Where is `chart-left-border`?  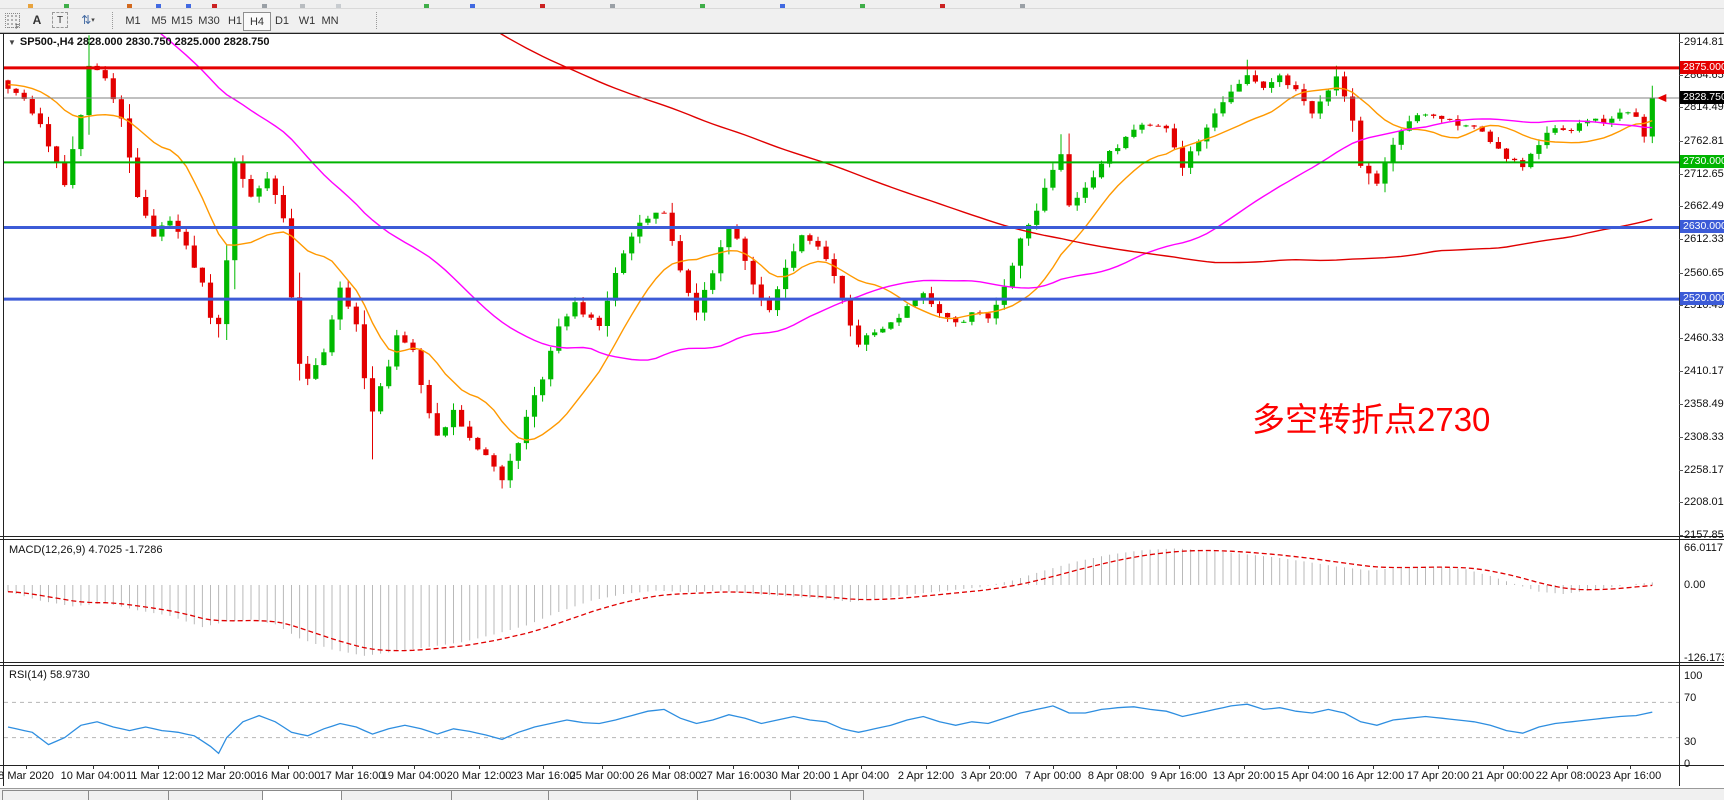
chart-left-border is located at coordinates (3, 409).